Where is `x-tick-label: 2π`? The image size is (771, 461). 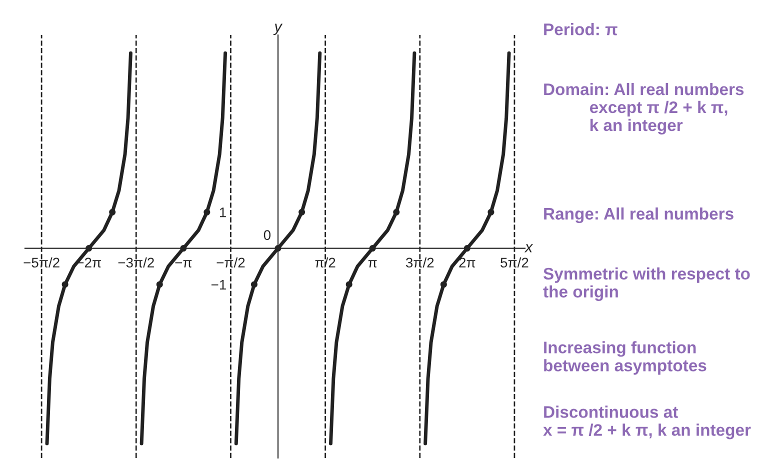
x-tick-label: 2π is located at coordinates (467, 263).